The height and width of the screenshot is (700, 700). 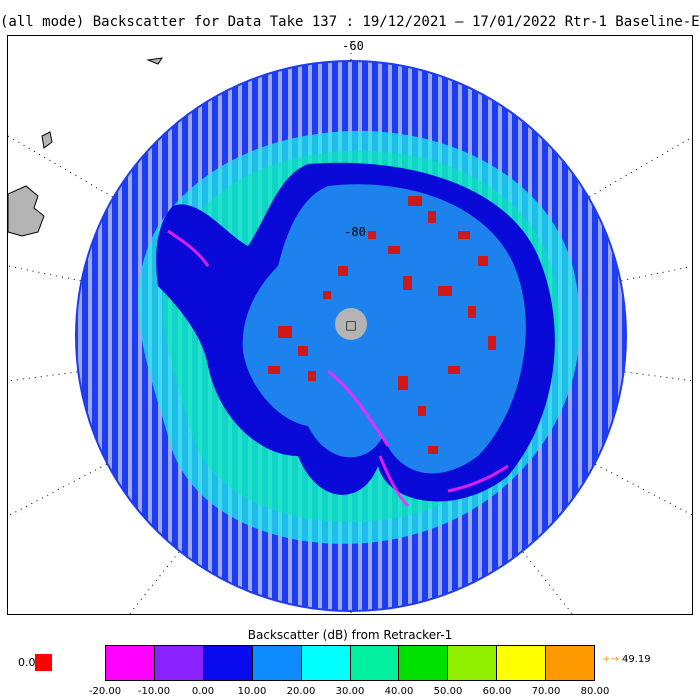 I want to click on below-range-swatch, so click(x=43, y=662).